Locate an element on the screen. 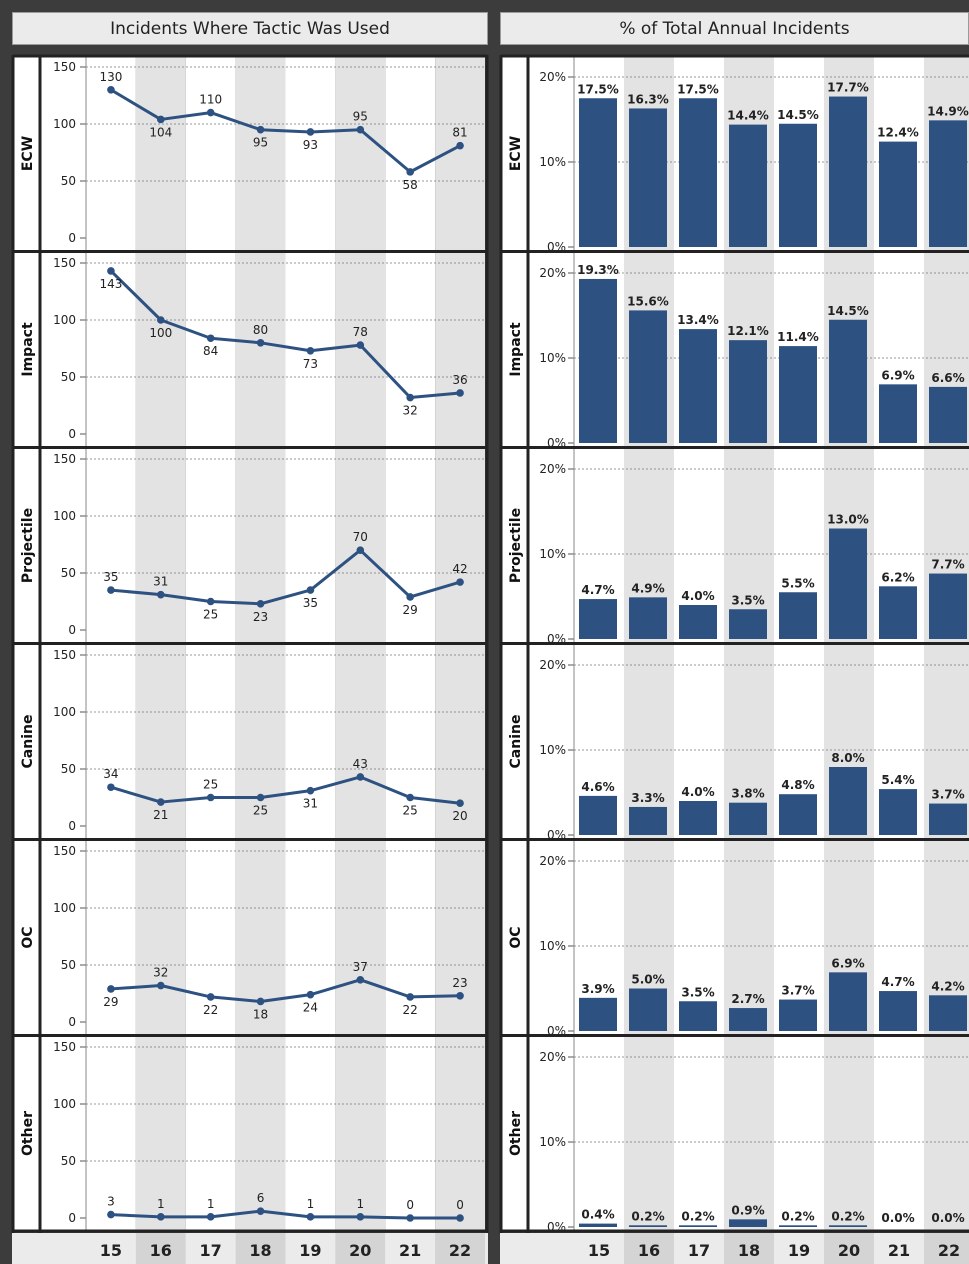 This screenshot has height=1264, width=969. right-data-label: 0.0% is located at coordinates (947, 1218).